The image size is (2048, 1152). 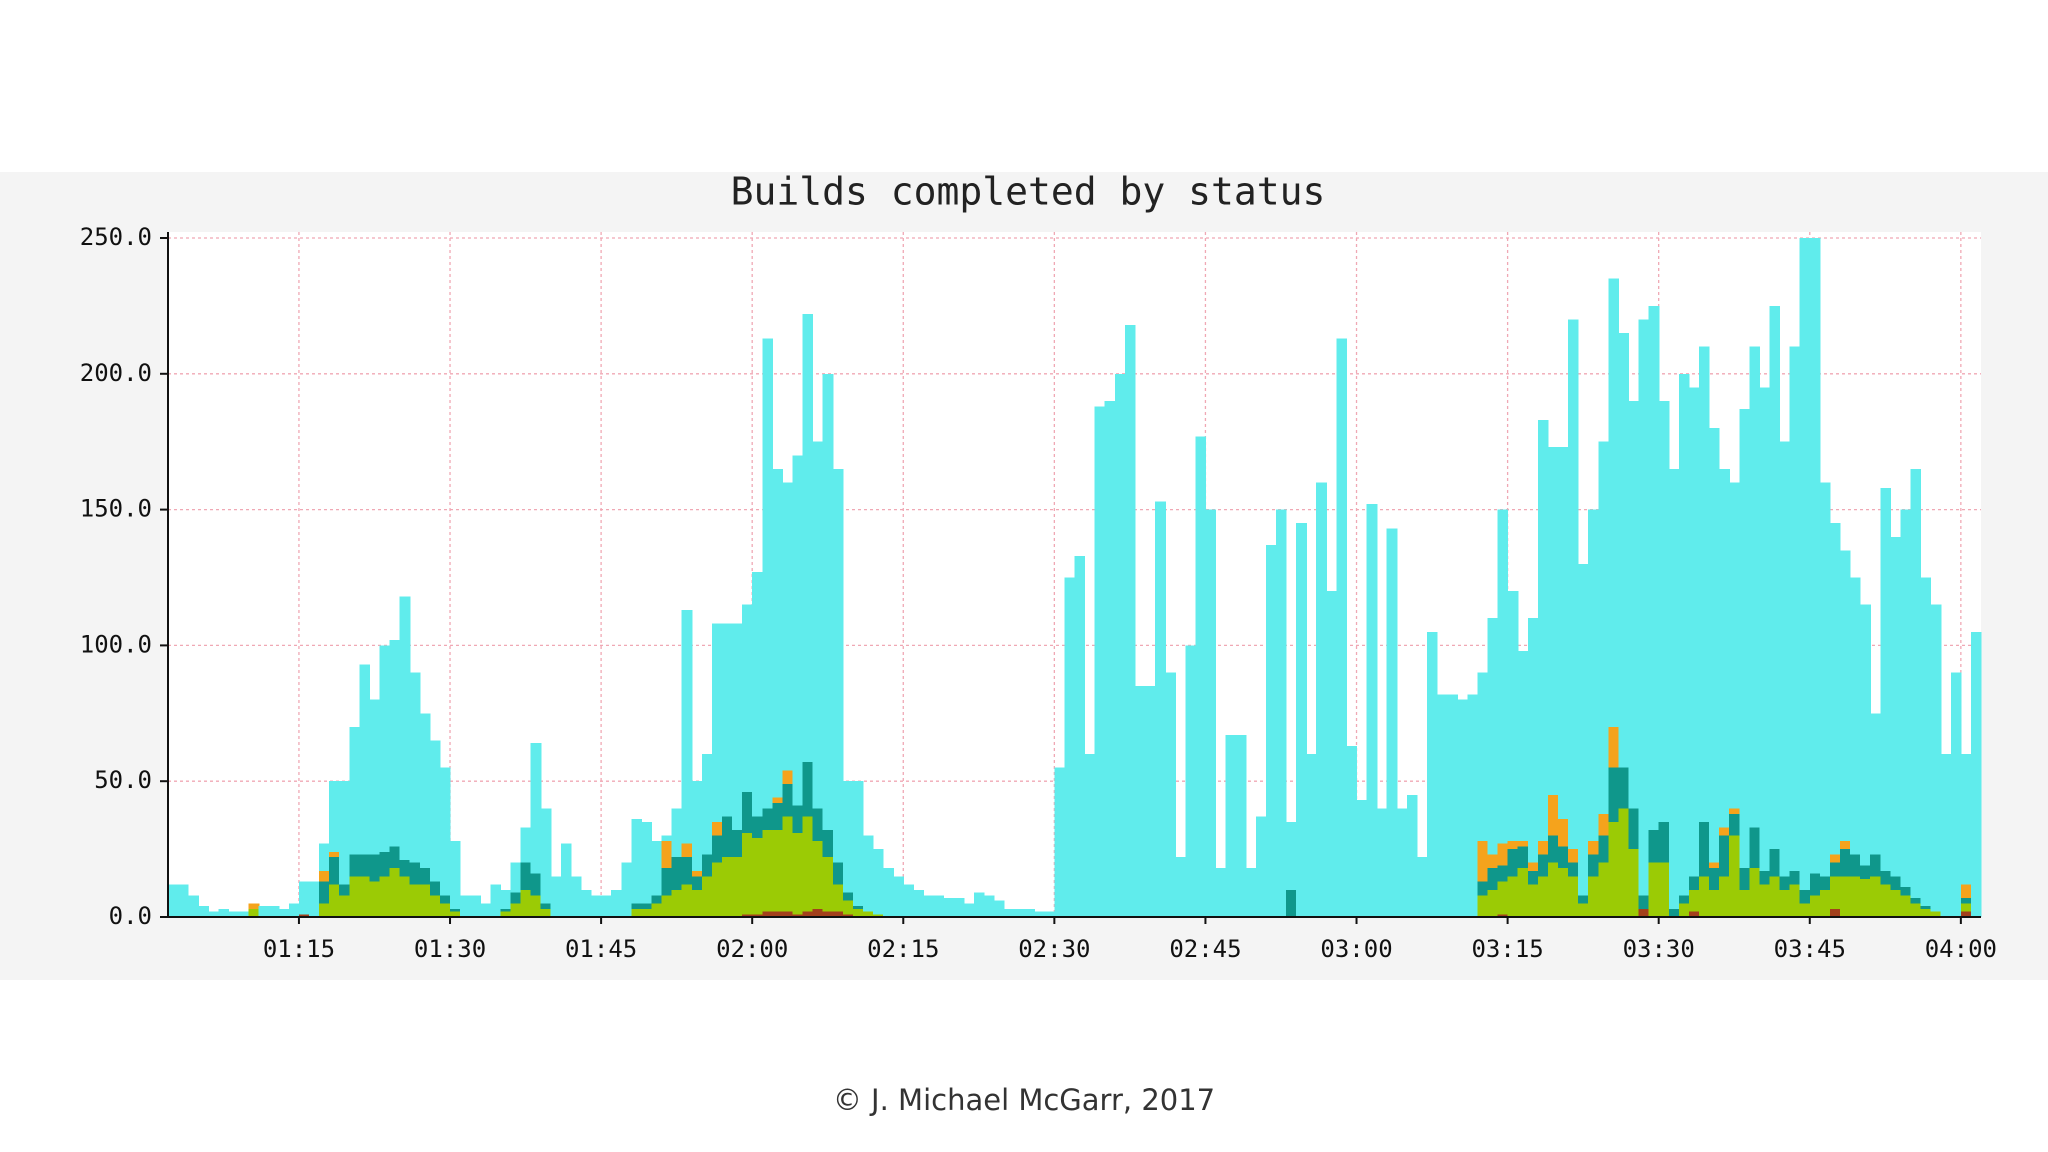 What do you see at coordinates (1961, 949) in the screenshot?
I see `x-tick-label: 04:00` at bounding box center [1961, 949].